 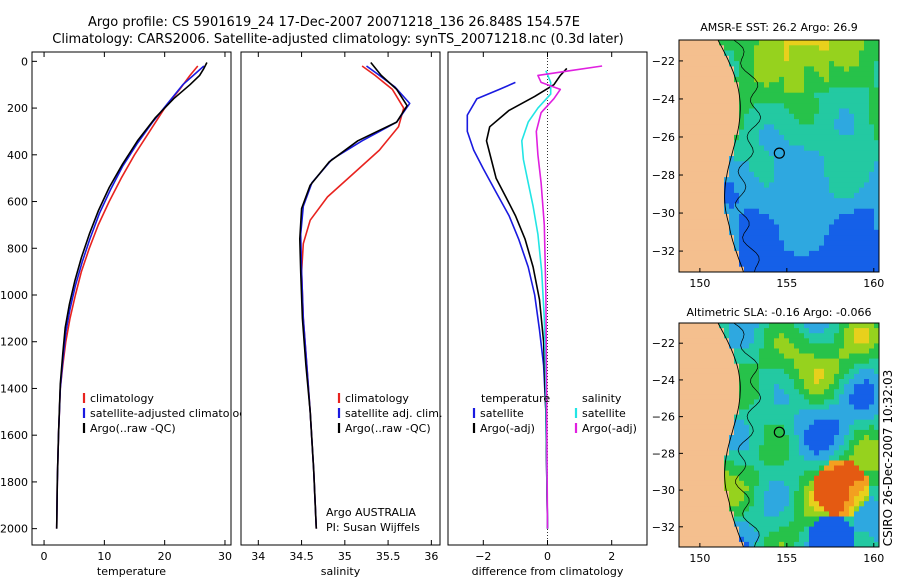 What do you see at coordinates (569, 297) in the screenshot?
I see `series-salinity-argo-adj-` at bounding box center [569, 297].